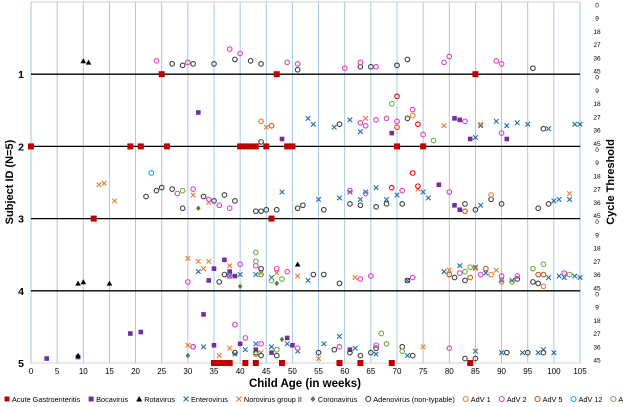 The image size is (623, 407). What do you see at coordinates (449, 371) in the screenshot?
I see `x-tick-label: 80` at bounding box center [449, 371].